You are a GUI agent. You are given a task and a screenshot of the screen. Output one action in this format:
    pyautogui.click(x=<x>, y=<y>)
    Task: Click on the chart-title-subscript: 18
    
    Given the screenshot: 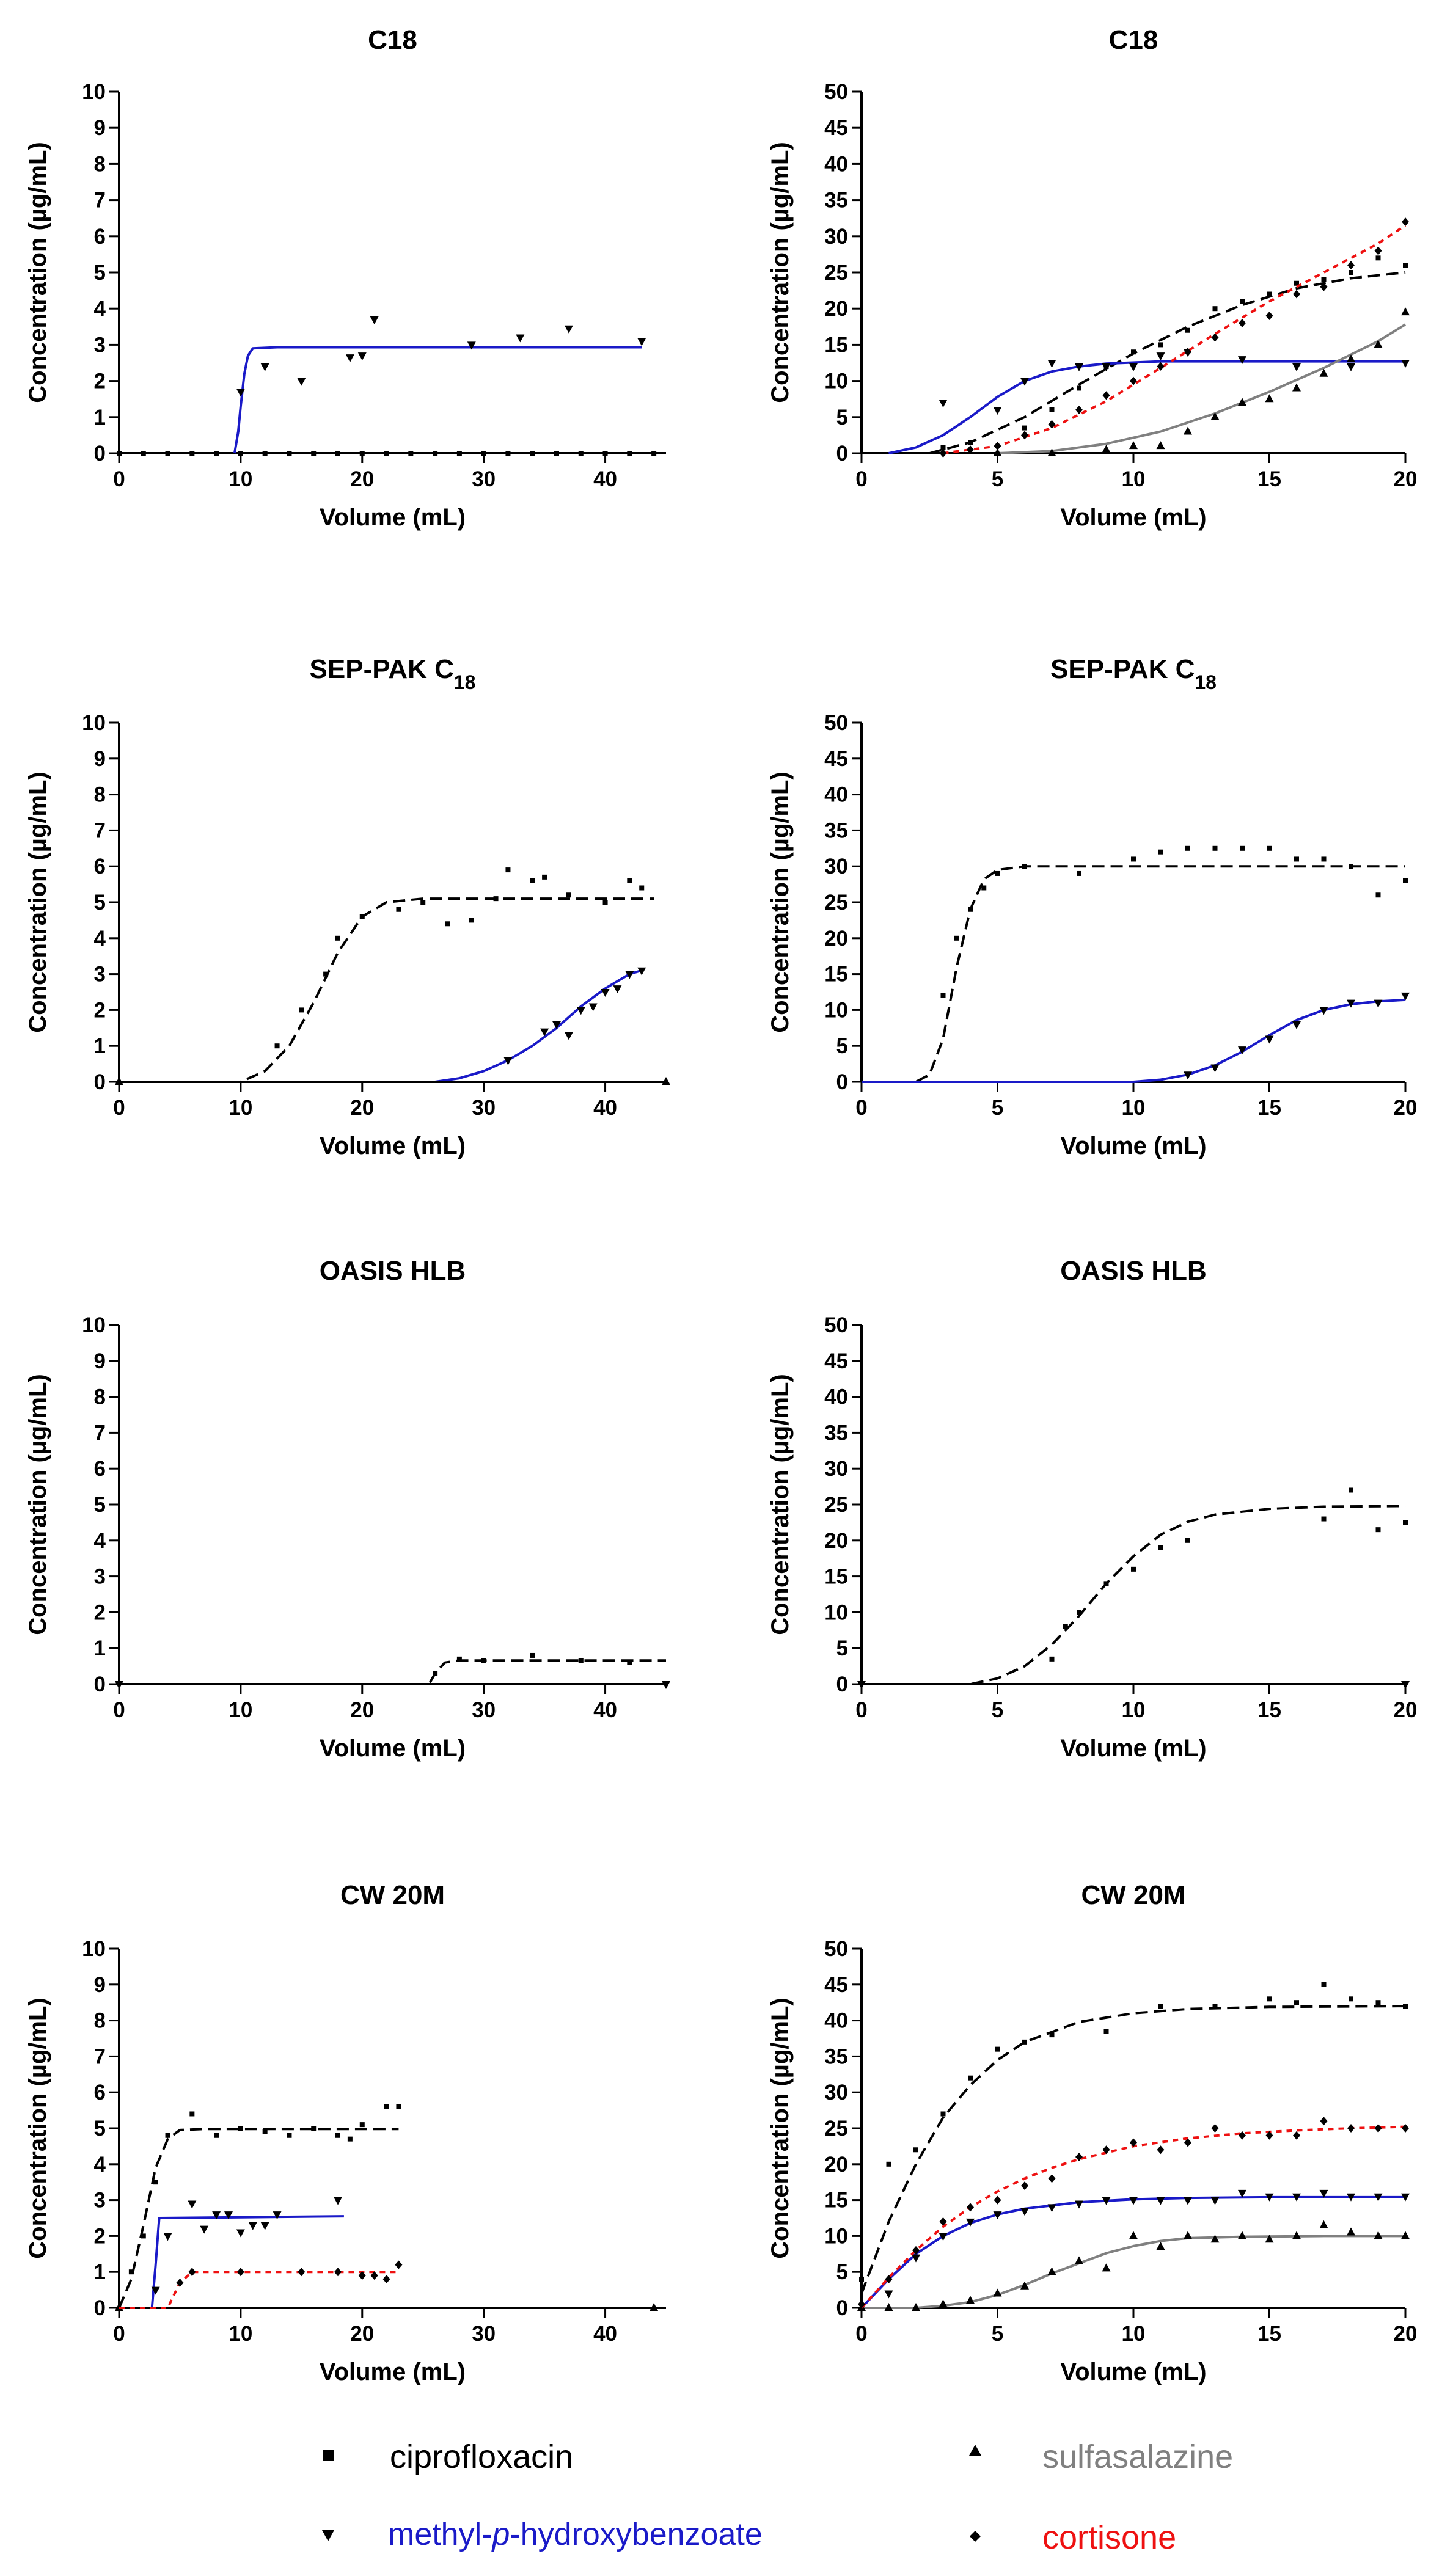 What is the action you would take?
    pyautogui.click(x=465, y=682)
    